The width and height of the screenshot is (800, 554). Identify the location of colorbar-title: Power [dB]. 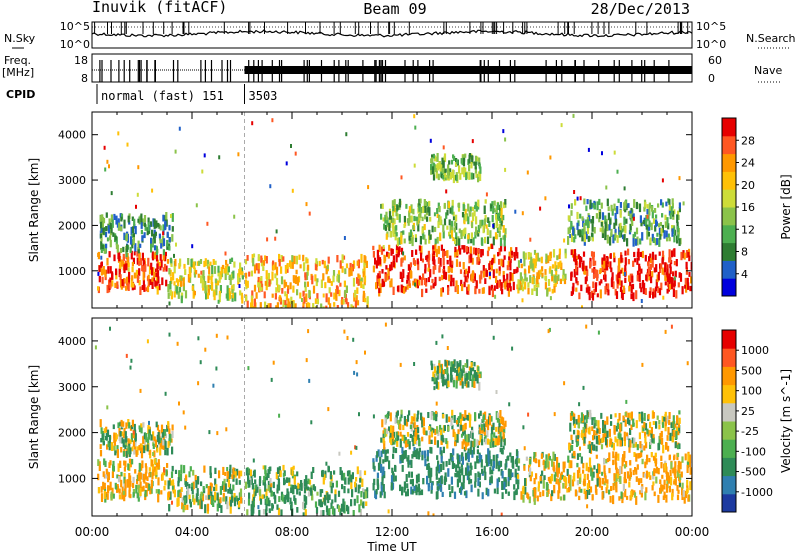
(786, 206).